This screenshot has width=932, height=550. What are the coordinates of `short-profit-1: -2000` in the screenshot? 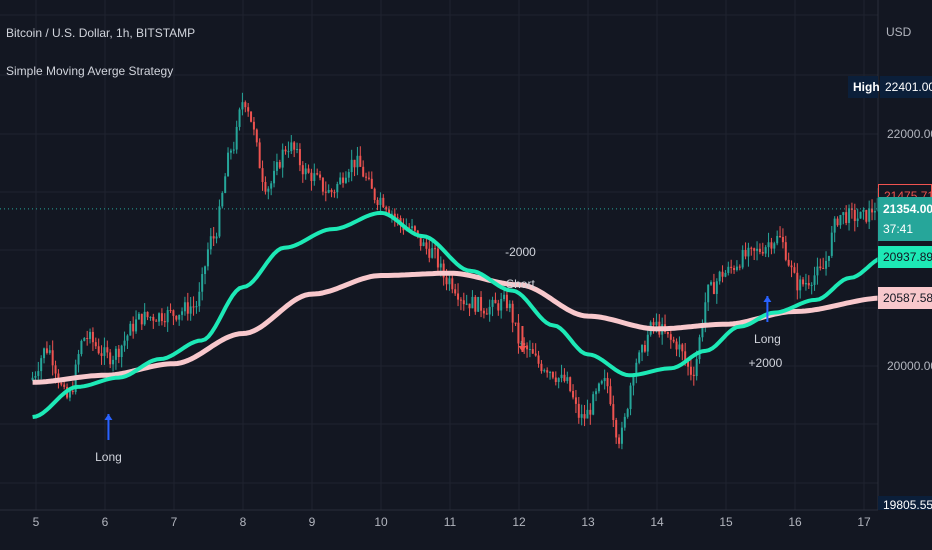 It's located at (520, 252).